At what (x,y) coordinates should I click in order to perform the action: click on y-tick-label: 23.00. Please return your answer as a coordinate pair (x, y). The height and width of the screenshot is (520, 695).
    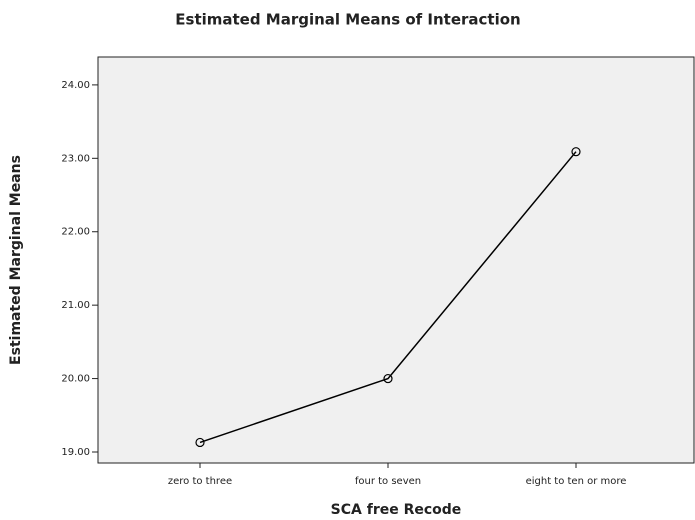
    Looking at the image, I should click on (75, 158).